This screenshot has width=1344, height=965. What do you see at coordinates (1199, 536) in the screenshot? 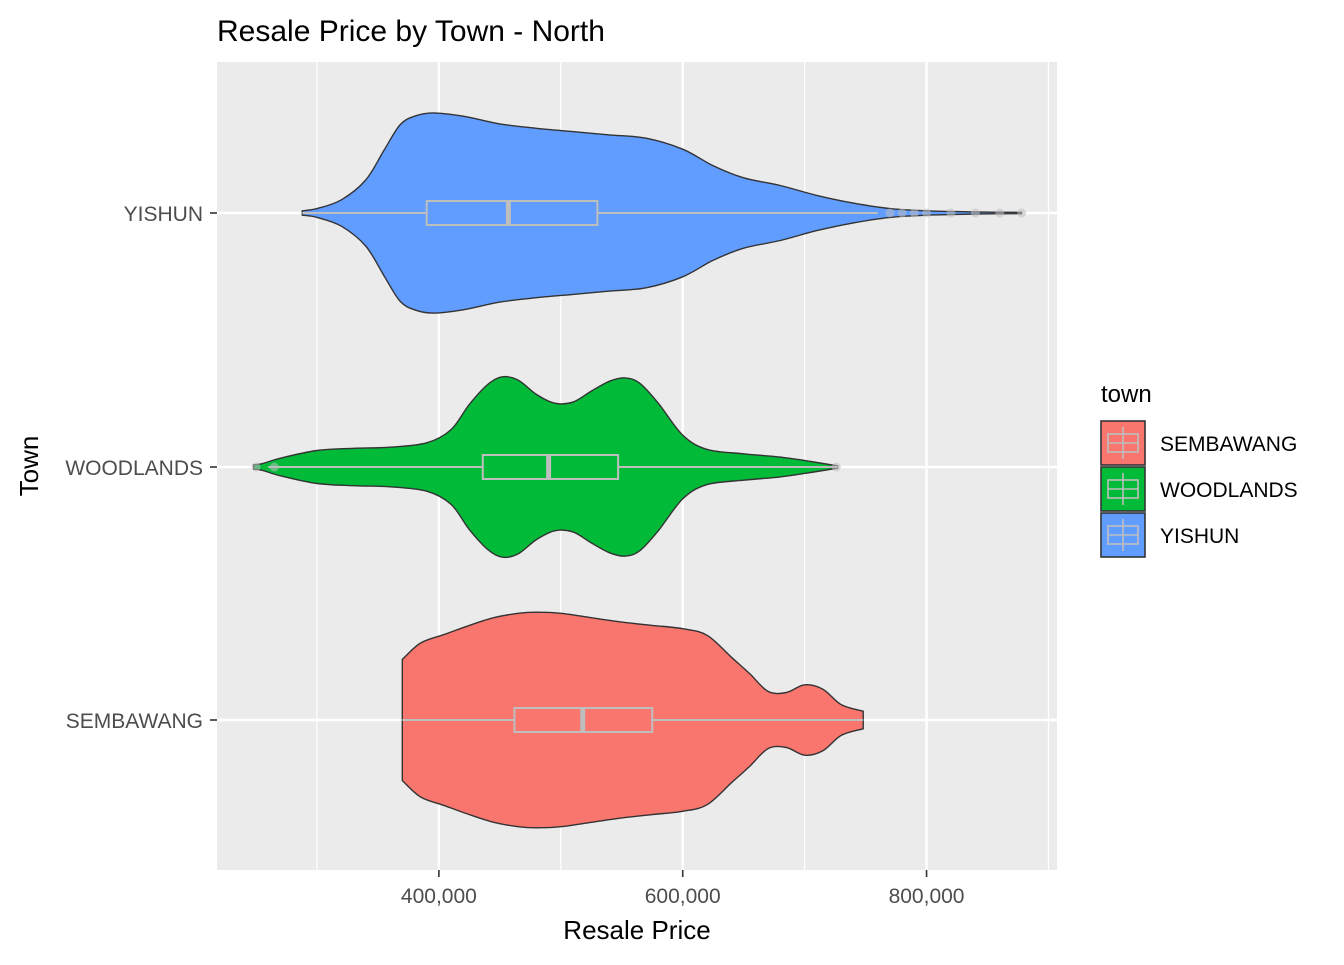
I see `legend-label: YISHUN` at bounding box center [1199, 536].